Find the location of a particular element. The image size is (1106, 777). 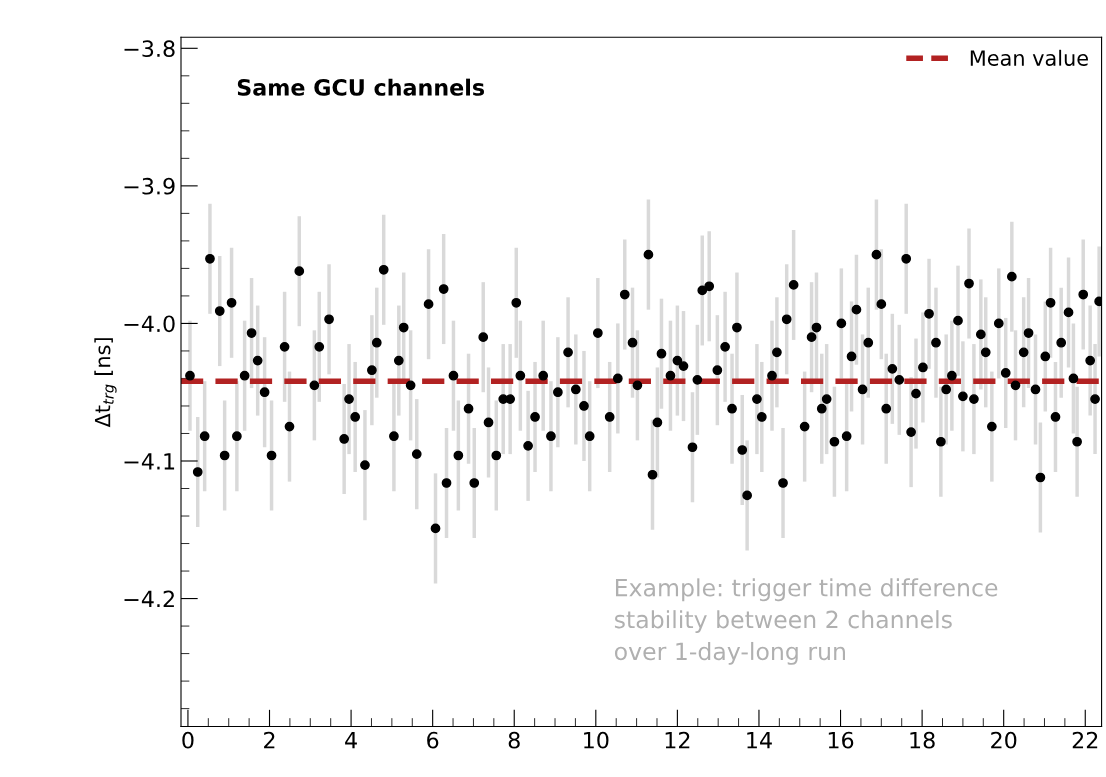

x-tick-label: 4 is located at coordinates (351, 740).